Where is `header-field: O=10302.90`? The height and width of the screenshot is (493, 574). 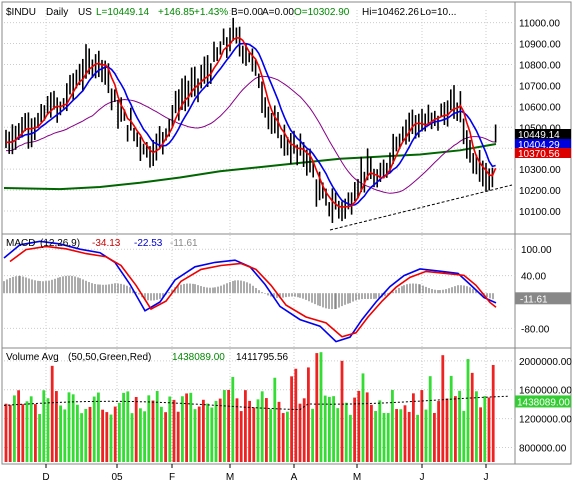 header-field: O=10302.90 is located at coordinates (322, 12).